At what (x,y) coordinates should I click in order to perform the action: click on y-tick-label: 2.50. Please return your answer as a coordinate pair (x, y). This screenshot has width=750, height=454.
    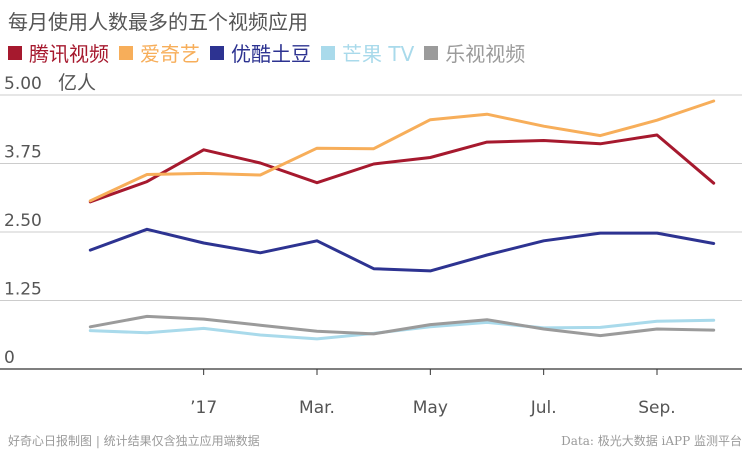
    Looking at the image, I should click on (23, 221).